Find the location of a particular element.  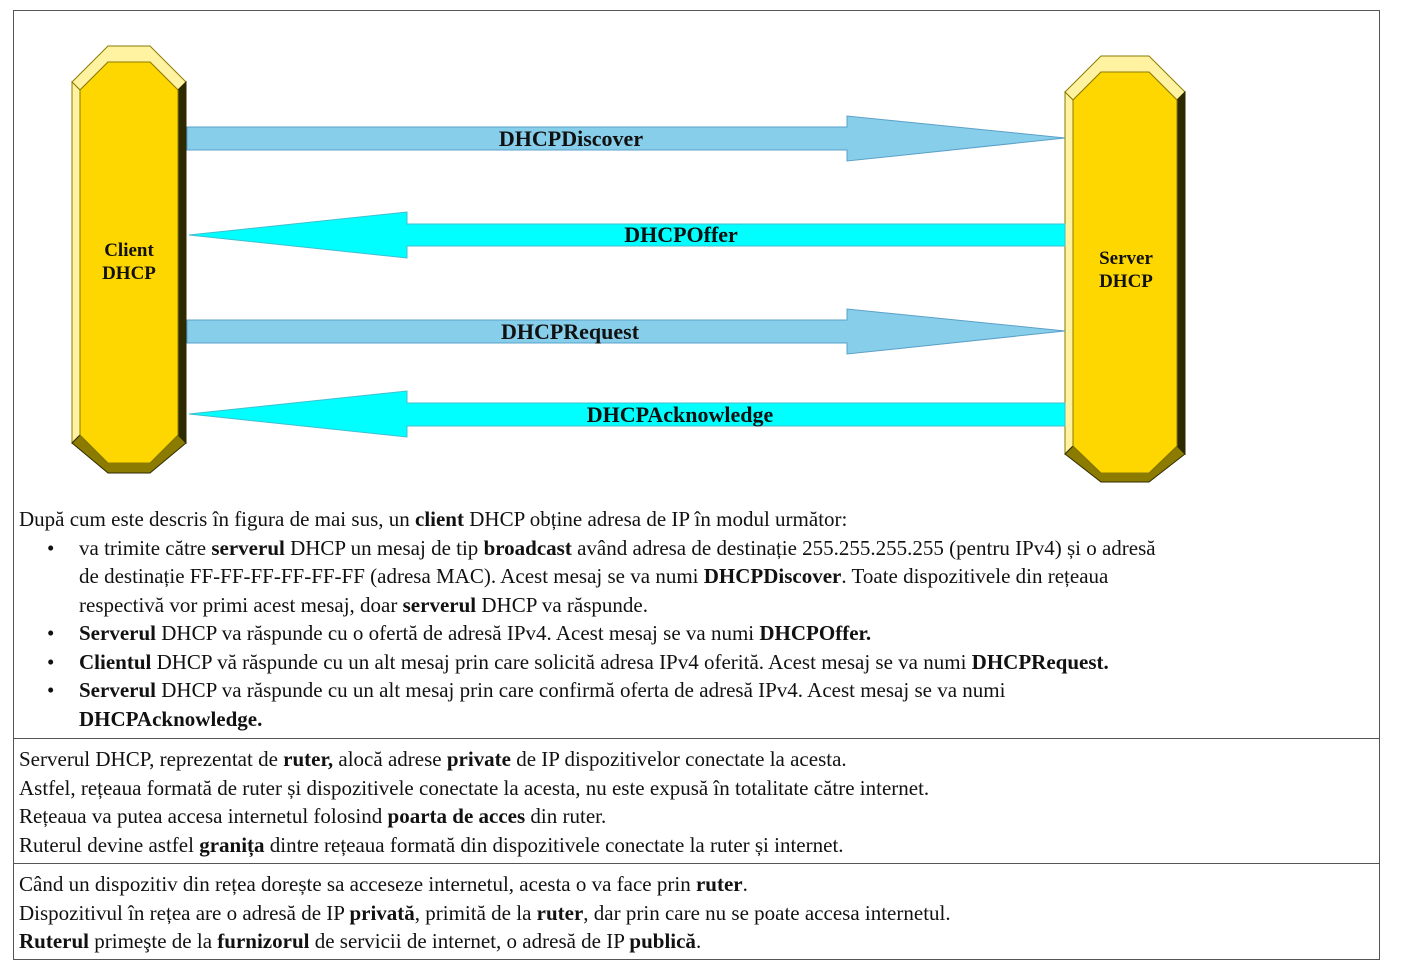

text: de servicii de internet, o adresă de IP is located at coordinates (469, 941).